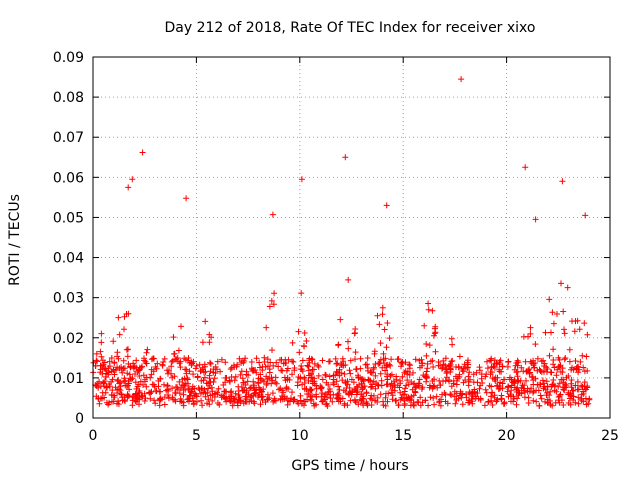  I want to click on y-tick-label: 0.01, so click(68, 379).